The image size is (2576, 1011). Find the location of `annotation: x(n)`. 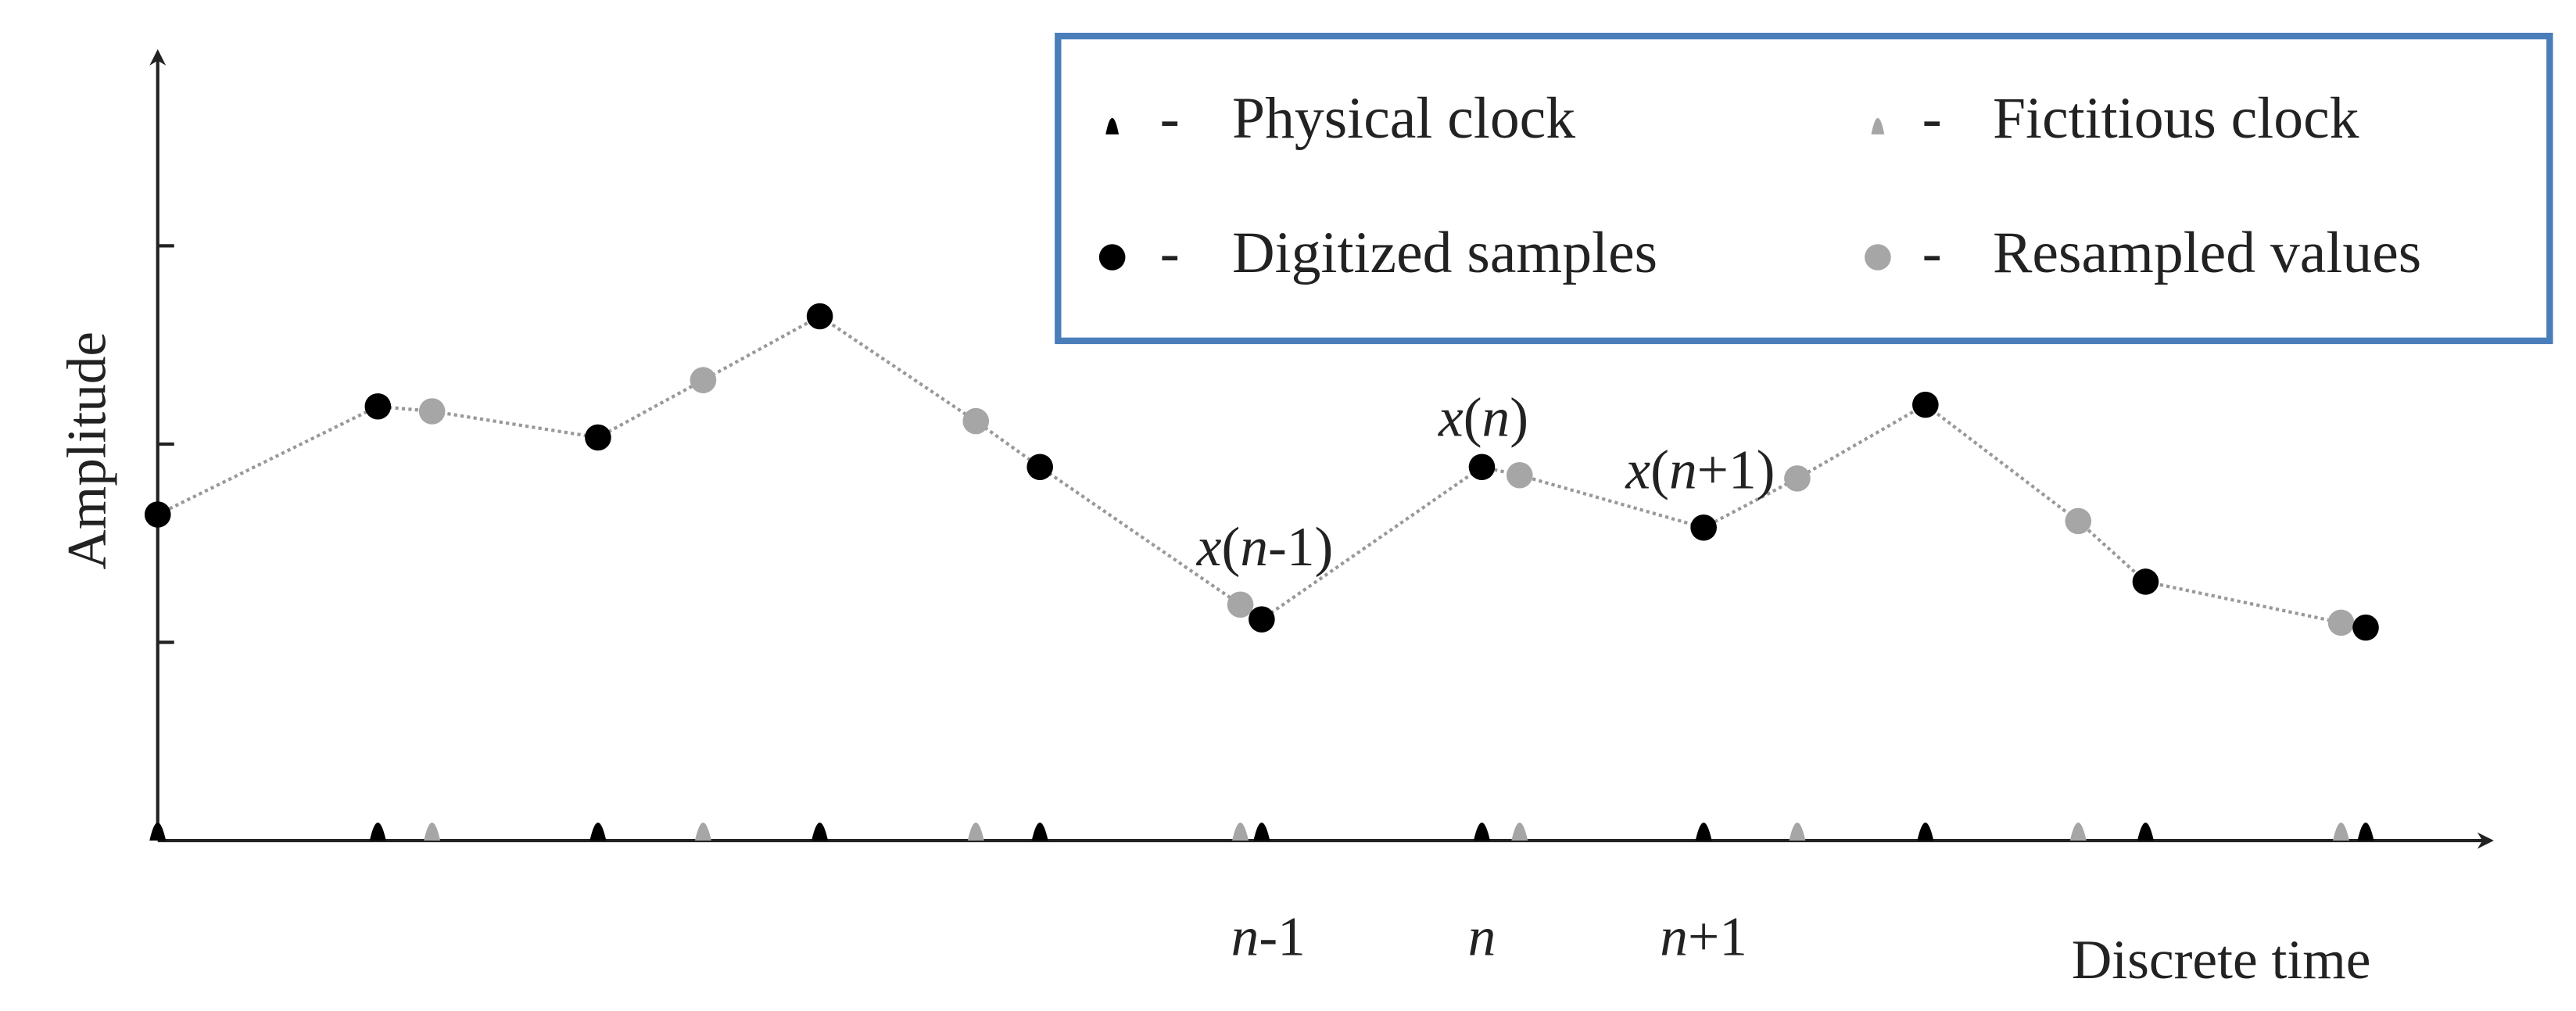

annotation: x(n) is located at coordinates (1483, 418).